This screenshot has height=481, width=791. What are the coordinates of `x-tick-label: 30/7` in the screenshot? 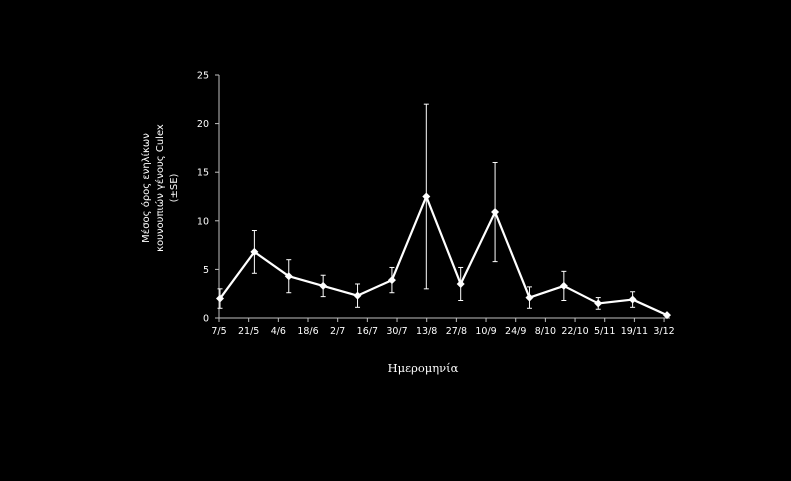 It's located at (396, 331).